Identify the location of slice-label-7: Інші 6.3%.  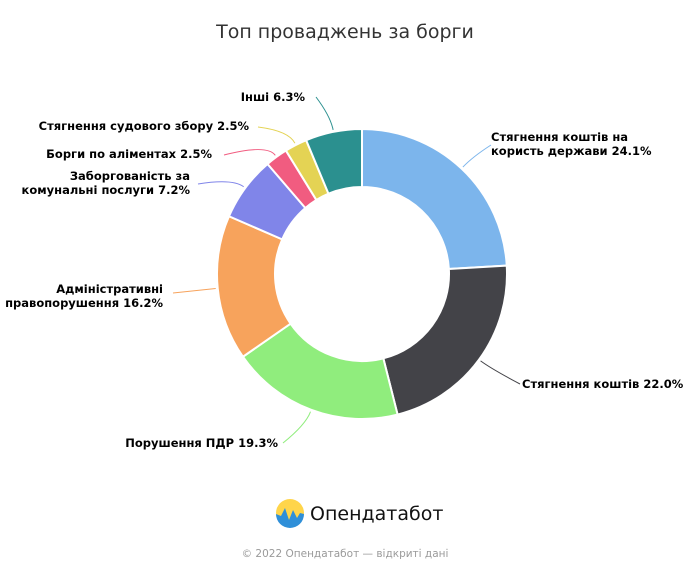
(273, 97).